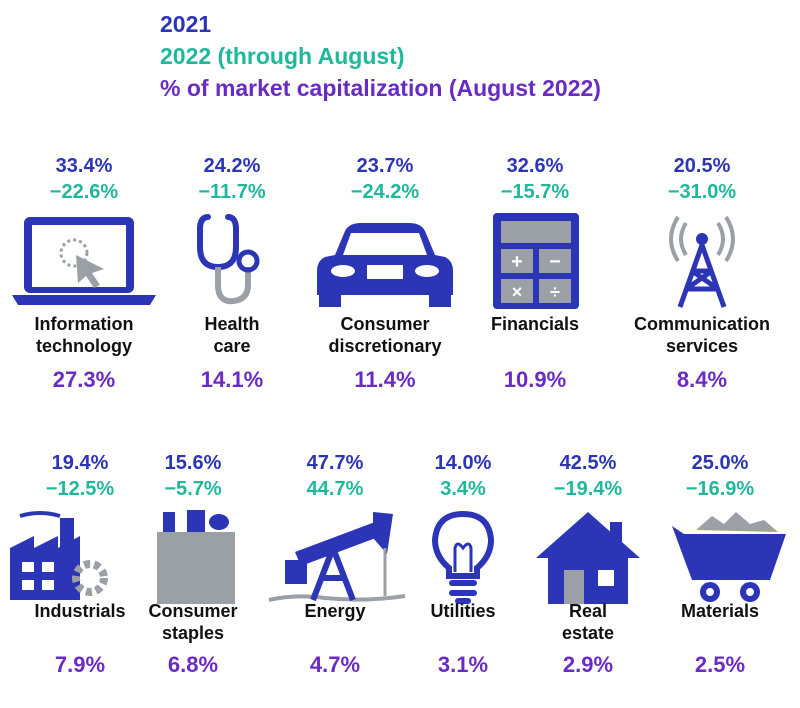 The height and width of the screenshot is (708, 800). I want to click on sector-name: Communication services, so click(701, 335).